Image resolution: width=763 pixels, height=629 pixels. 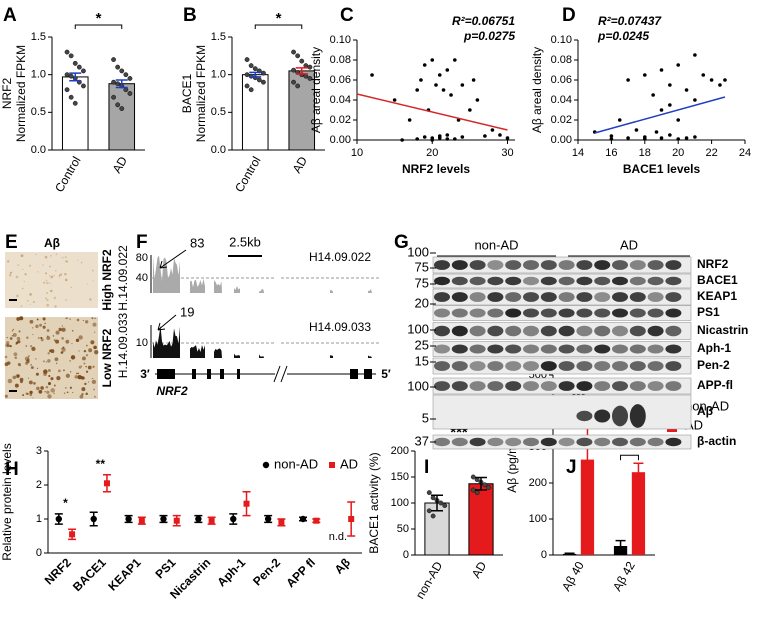 What do you see at coordinates (422, 344) in the screenshot?
I see `mw-marker: 25` at bounding box center [422, 344].